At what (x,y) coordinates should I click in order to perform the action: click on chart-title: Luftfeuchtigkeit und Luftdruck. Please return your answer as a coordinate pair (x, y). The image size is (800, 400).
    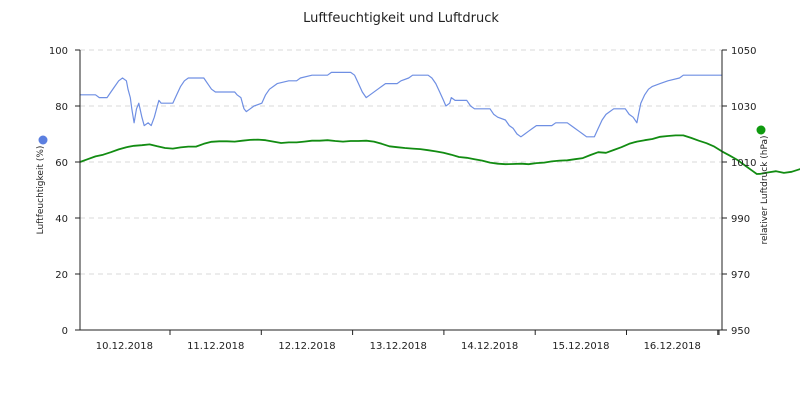
    Looking at the image, I should click on (401, 18).